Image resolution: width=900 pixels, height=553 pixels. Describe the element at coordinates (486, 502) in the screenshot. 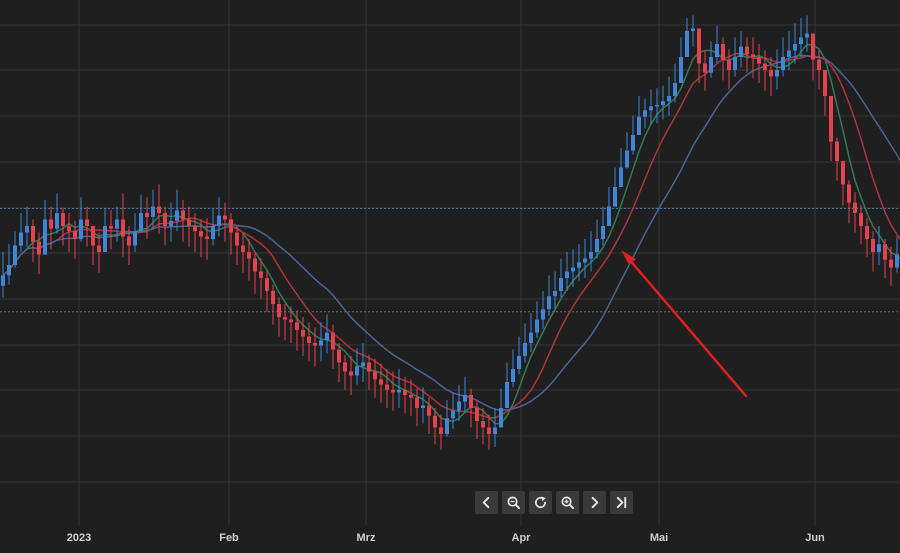

I see `scroll-left-button` at that location.